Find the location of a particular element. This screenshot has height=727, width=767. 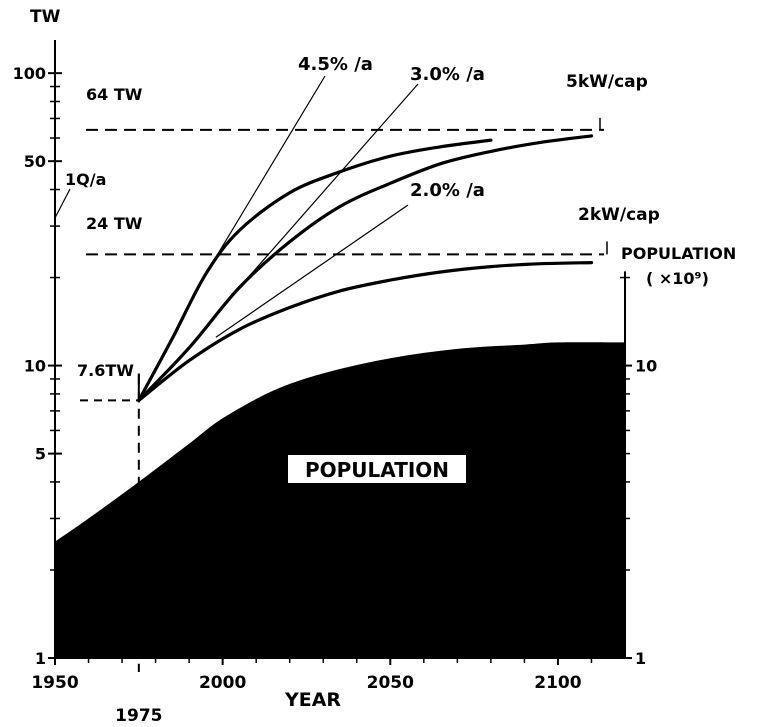

y-tick-label: 1 is located at coordinates (40, 658).